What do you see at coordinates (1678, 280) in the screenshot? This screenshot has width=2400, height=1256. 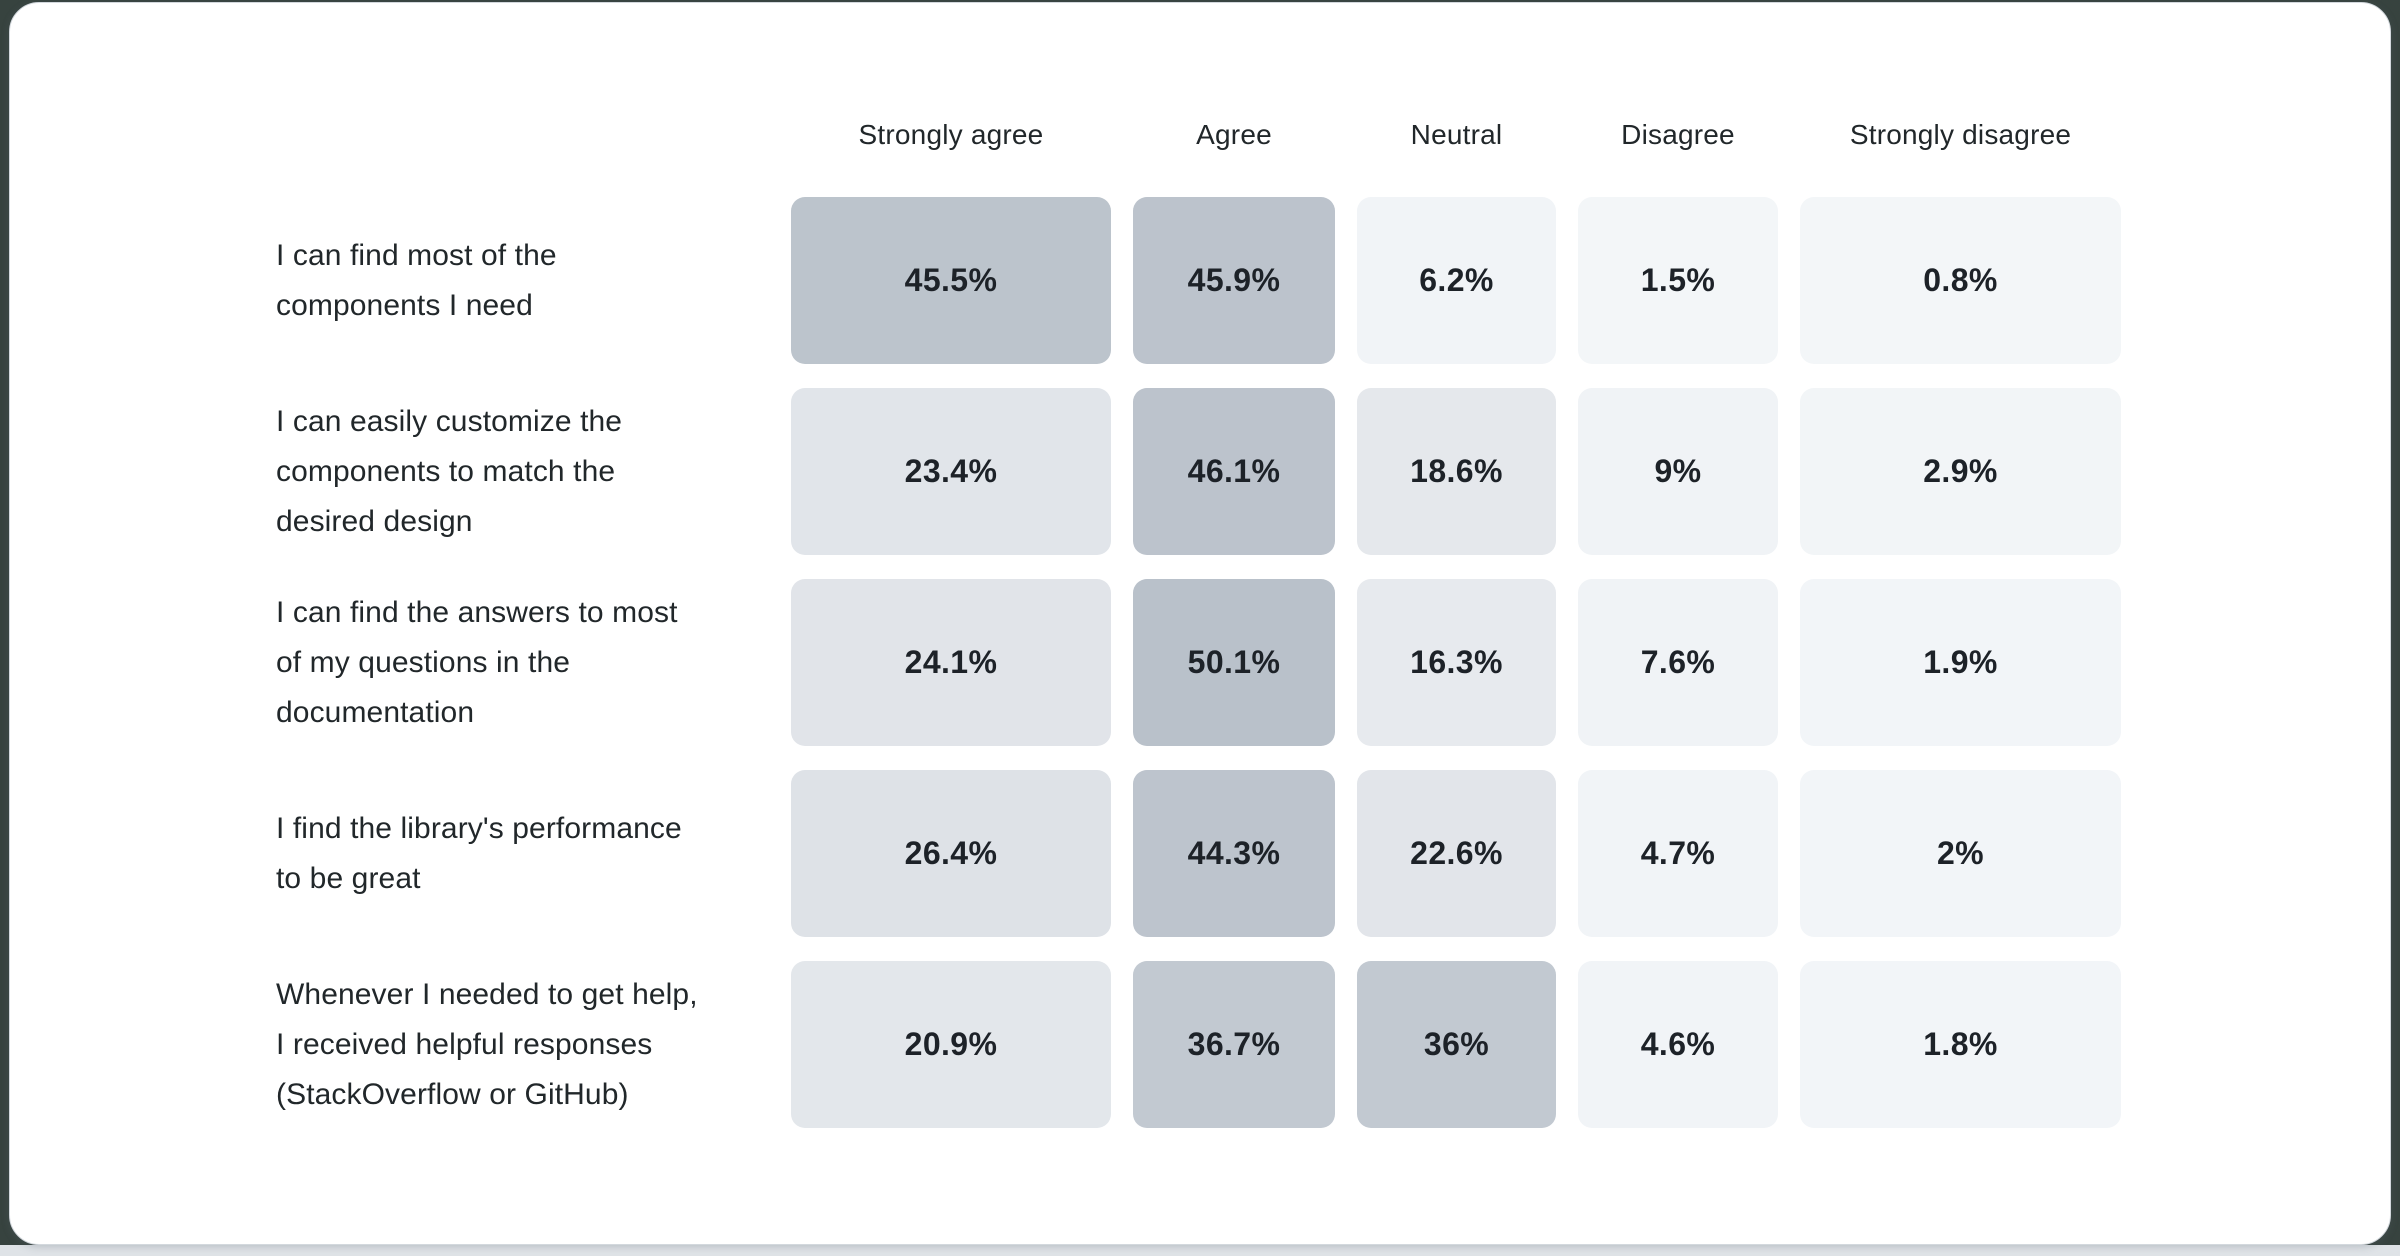 I see `heatmap-cell-r1-disagree: 1.5%` at bounding box center [1678, 280].